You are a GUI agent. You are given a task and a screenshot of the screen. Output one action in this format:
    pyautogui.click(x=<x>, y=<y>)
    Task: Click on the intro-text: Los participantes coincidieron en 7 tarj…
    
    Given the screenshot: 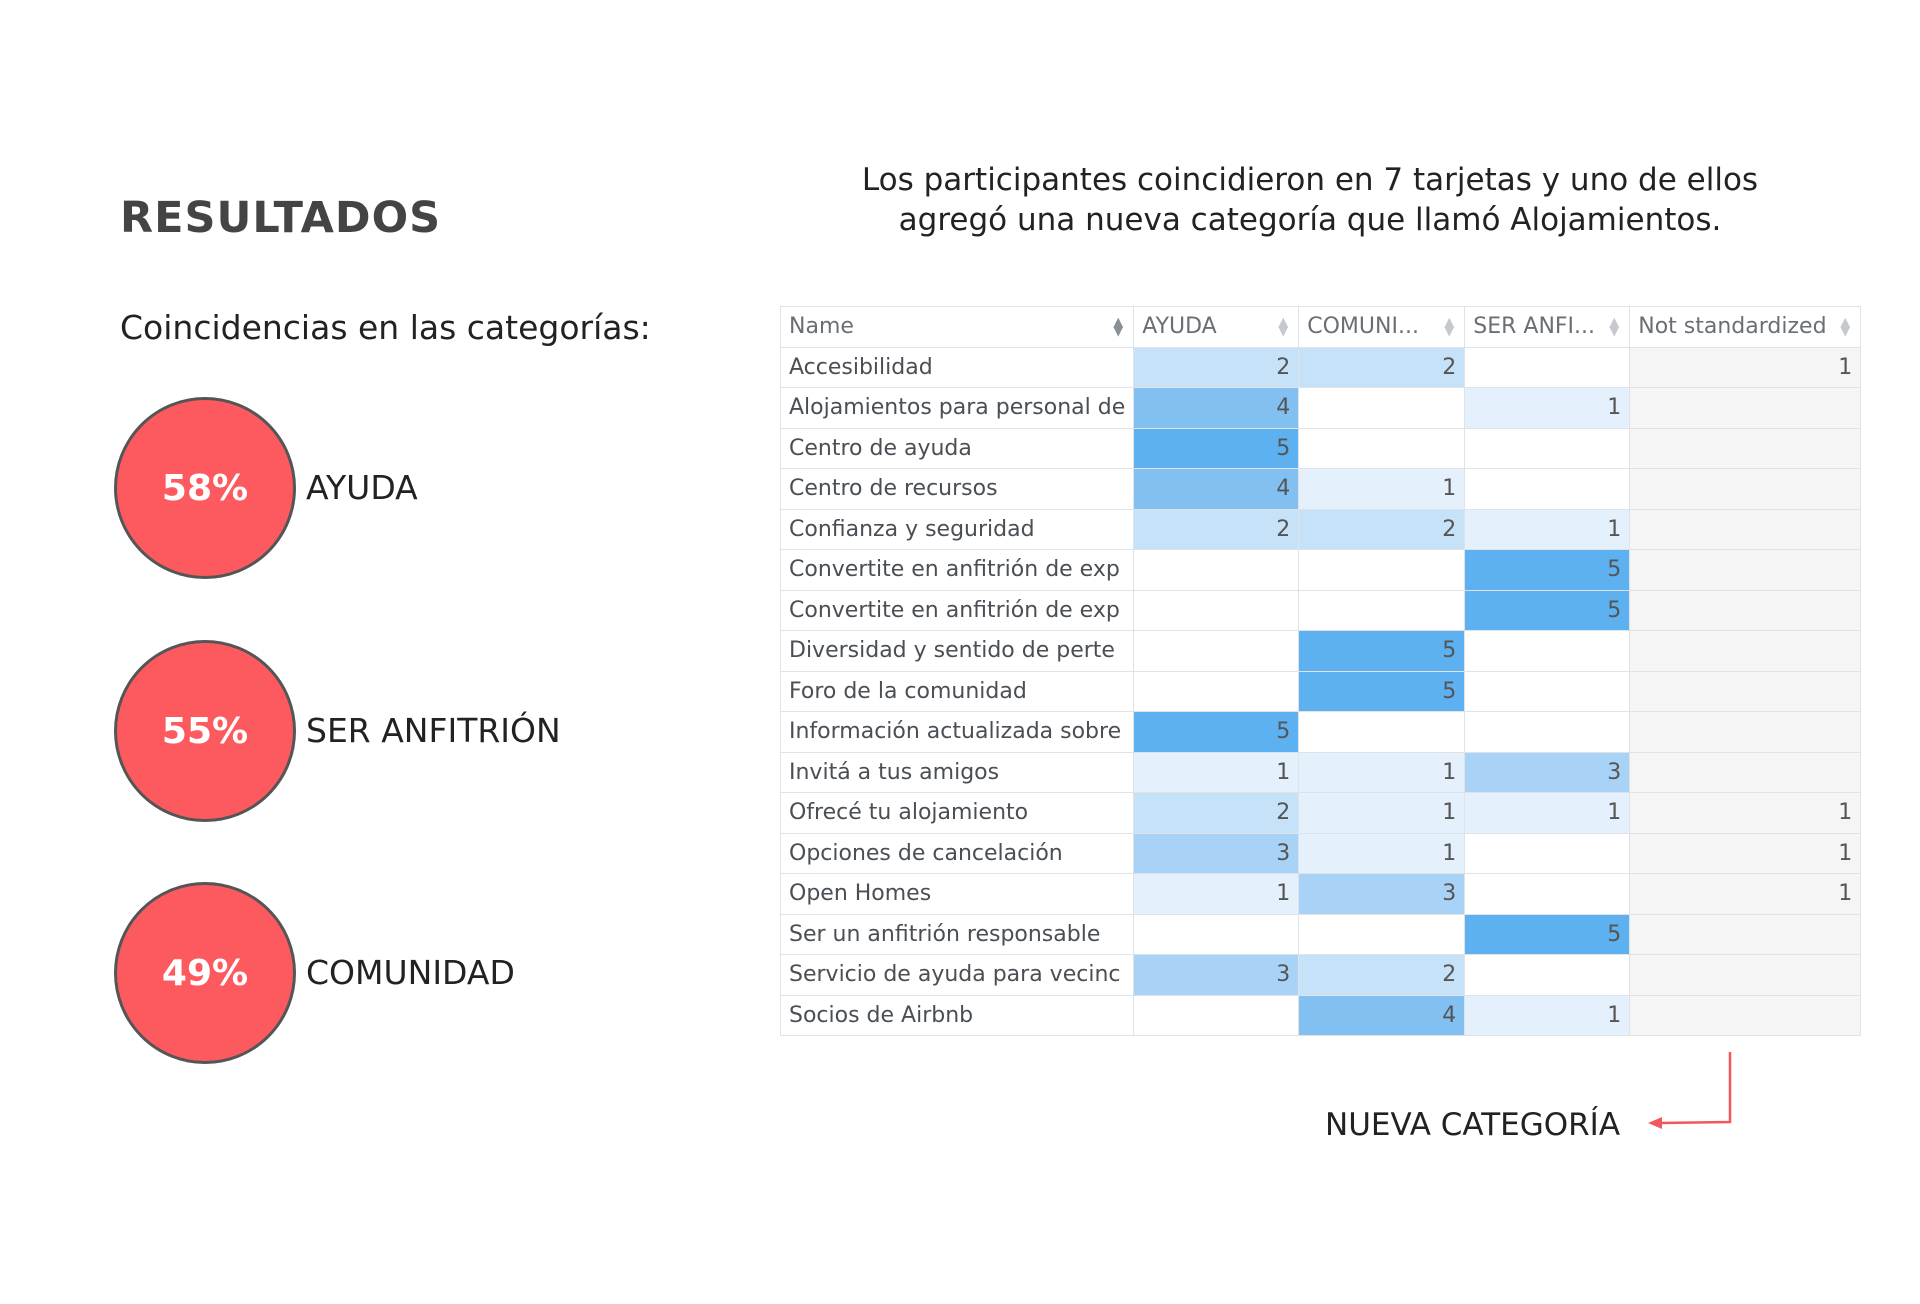 What is the action you would take?
    pyautogui.click(x=1310, y=200)
    